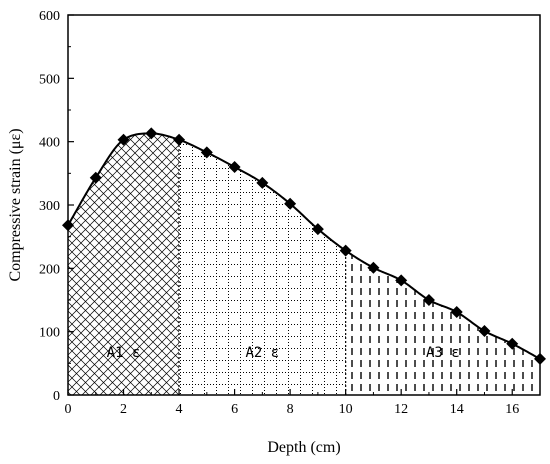 This screenshot has width=550, height=464. I want to click on x-tick-label: 6, so click(234, 409).